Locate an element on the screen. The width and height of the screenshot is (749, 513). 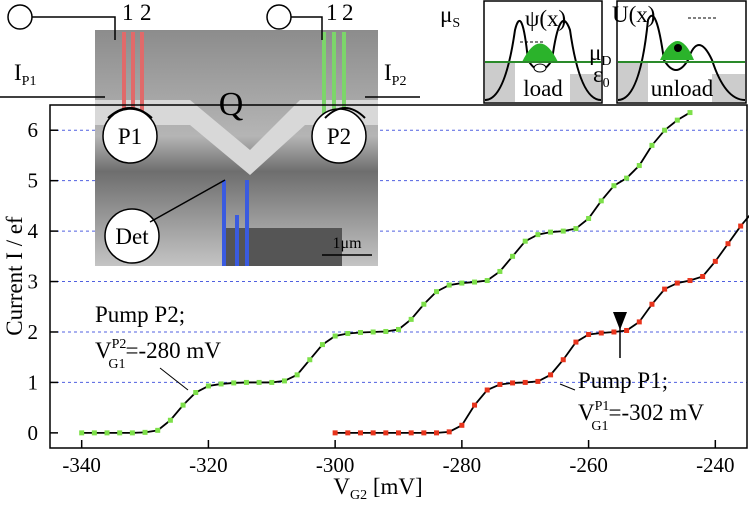
label: μD is located at coordinates (600, 54).